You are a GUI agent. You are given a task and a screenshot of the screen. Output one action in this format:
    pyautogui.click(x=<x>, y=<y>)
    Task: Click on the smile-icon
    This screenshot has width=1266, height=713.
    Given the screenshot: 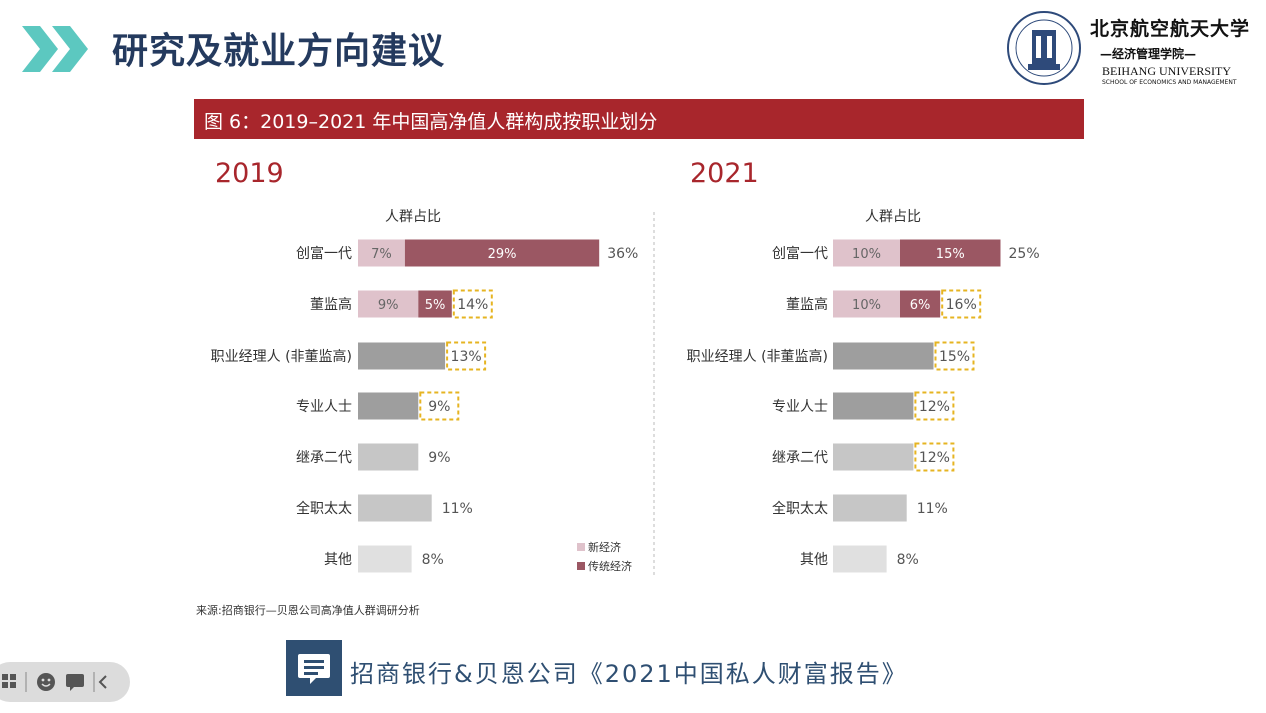 What is the action you would take?
    pyautogui.click(x=46, y=682)
    